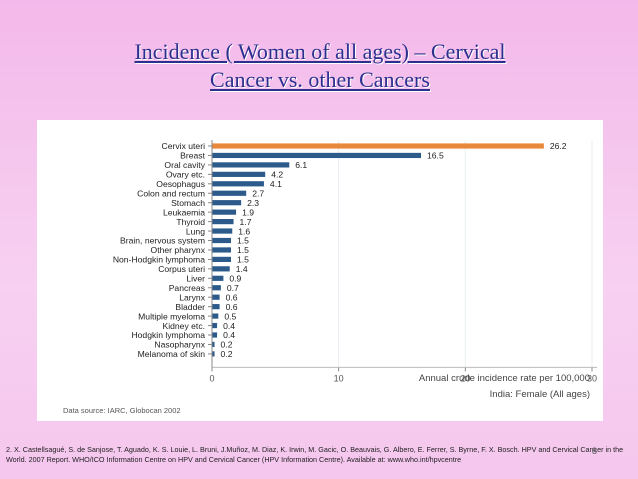 The image size is (638, 479). Describe the element at coordinates (179, 345) in the screenshot. I see `category-label: Nasopharynx` at that location.